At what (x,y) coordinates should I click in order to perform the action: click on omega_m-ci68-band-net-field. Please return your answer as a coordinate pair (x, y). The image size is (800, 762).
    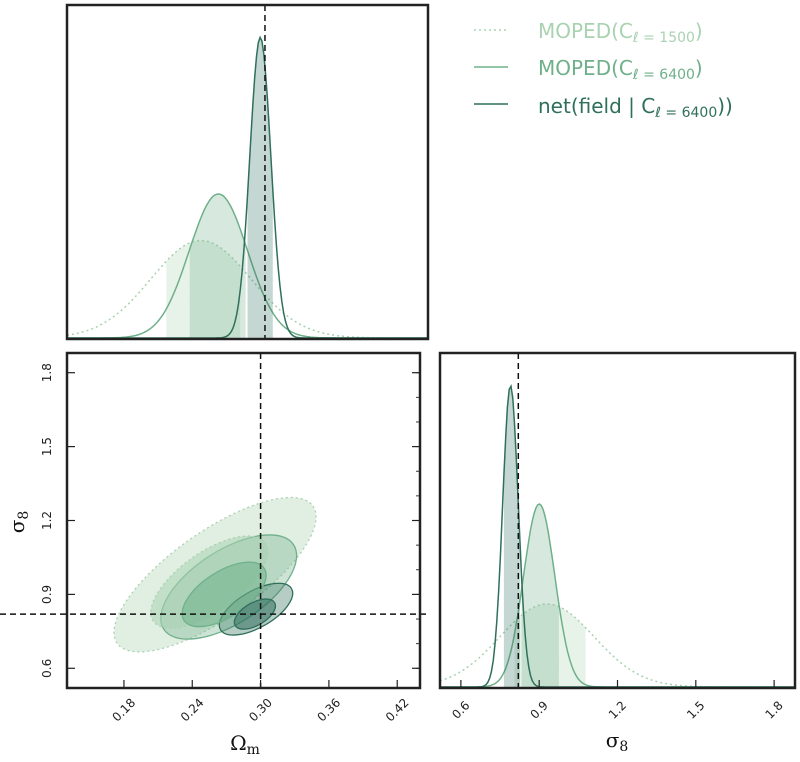
    Looking at the image, I should click on (260, 188).